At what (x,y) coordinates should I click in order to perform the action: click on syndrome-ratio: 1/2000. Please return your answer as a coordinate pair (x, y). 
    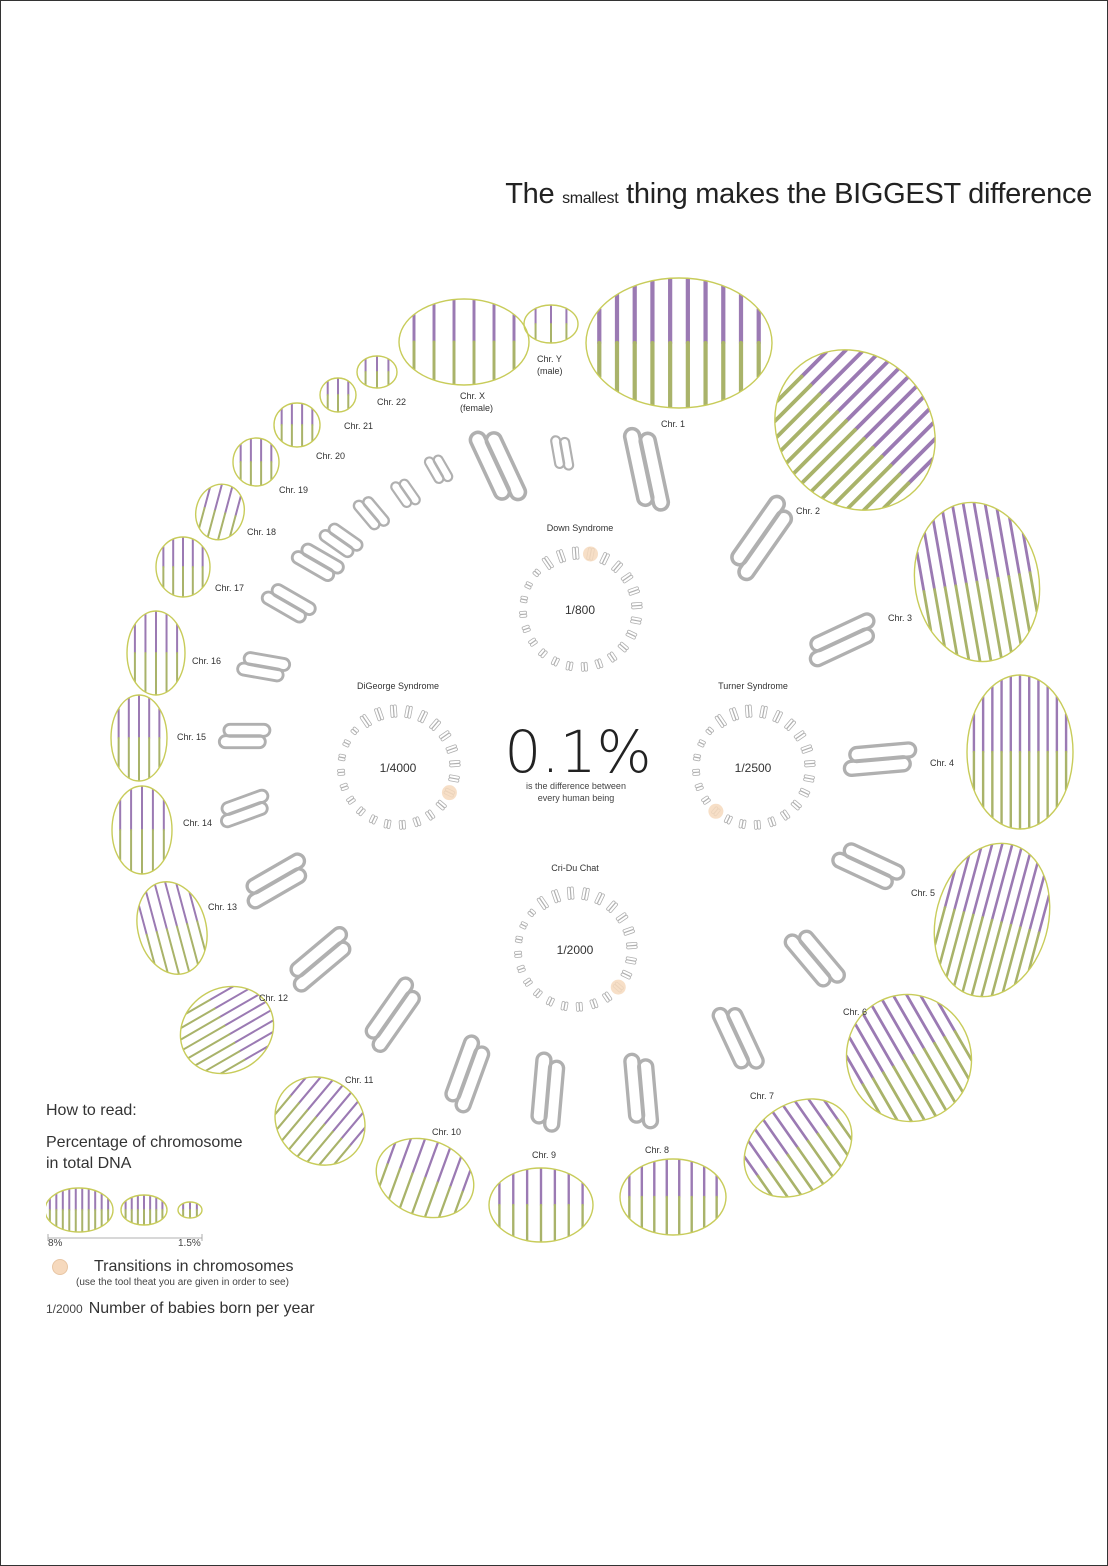
    Looking at the image, I should click on (575, 950).